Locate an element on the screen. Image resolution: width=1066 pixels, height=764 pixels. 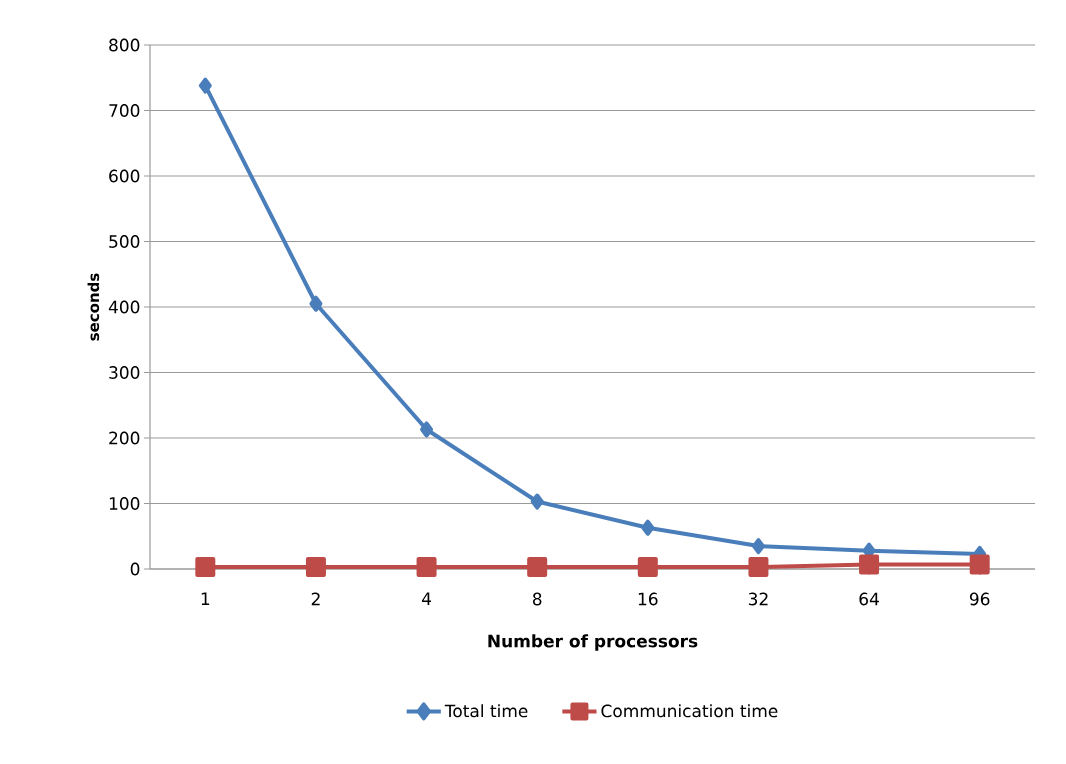
y-tick-label: 100 is located at coordinates (124, 503).